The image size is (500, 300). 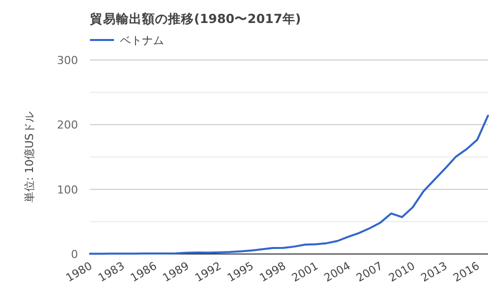 I want to click on y-tick-label: 300, so click(x=67, y=60).